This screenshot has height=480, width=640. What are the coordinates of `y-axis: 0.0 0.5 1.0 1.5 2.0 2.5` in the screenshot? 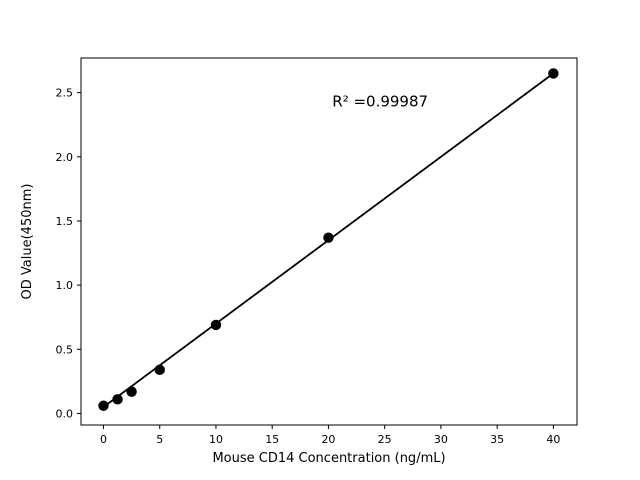 It's located at (68, 253).